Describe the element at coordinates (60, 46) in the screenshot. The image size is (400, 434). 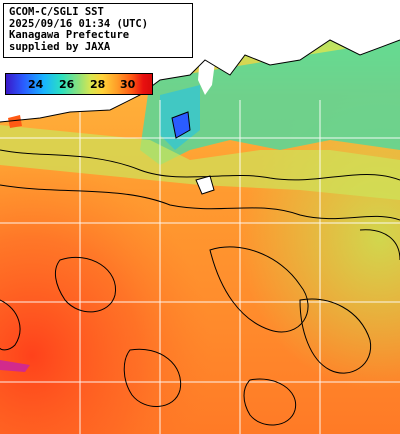
I see `caption-line-credit: supplied by JAXA` at that location.